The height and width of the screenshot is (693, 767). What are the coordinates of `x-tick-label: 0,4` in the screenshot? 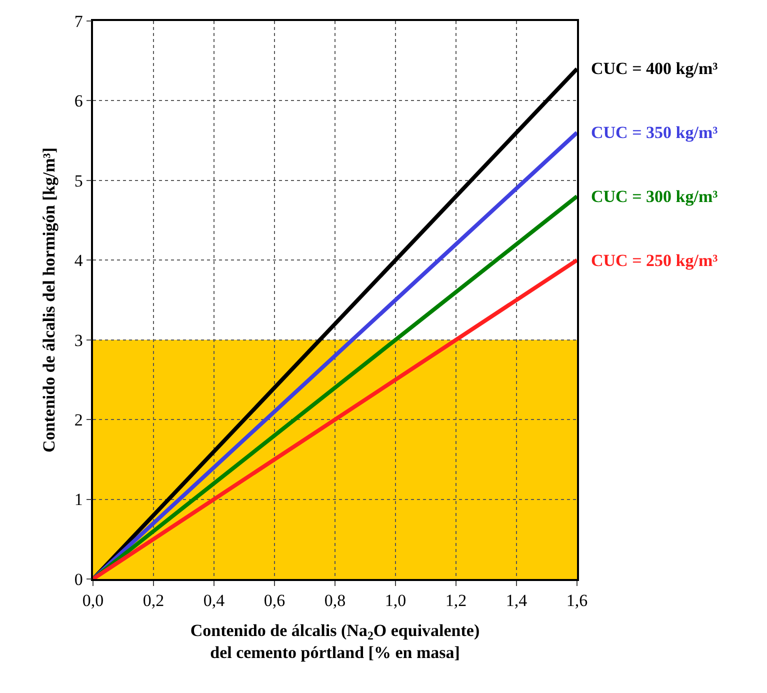 It's located at (214, 600).